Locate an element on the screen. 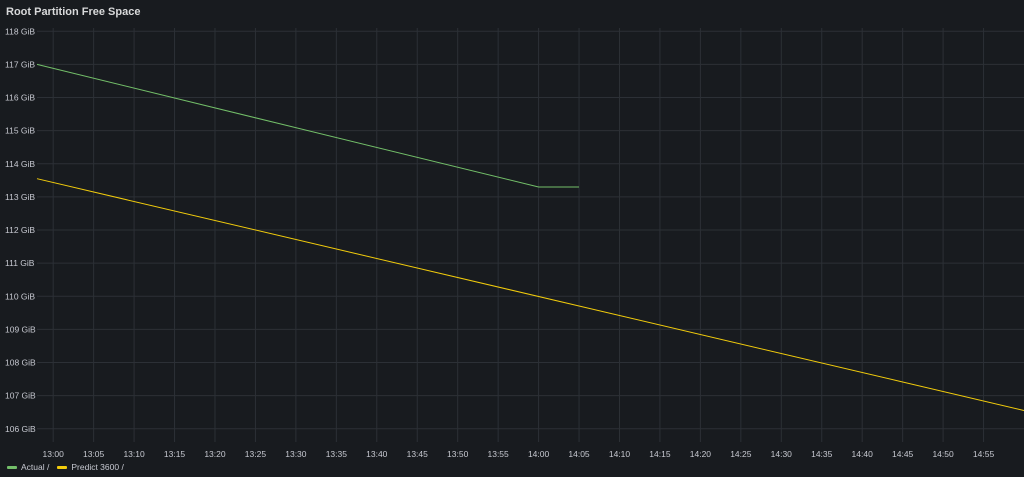 The width and height of the screenshot is (1024, 477). x-tick-label: 13:10 is located at coordinates (134, 454).